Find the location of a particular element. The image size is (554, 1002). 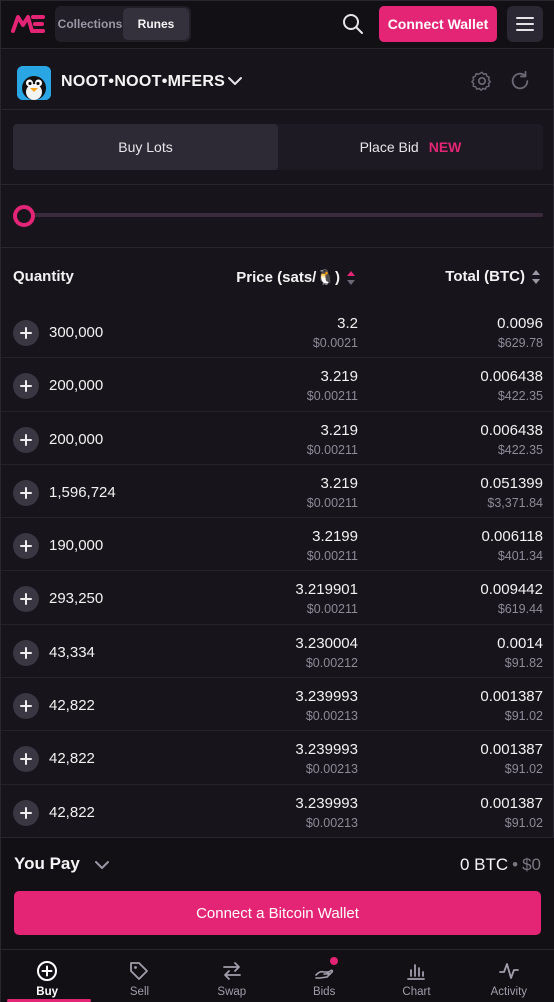

pay-btc-amount: 0 BTC is located at coordinates (484, 864).